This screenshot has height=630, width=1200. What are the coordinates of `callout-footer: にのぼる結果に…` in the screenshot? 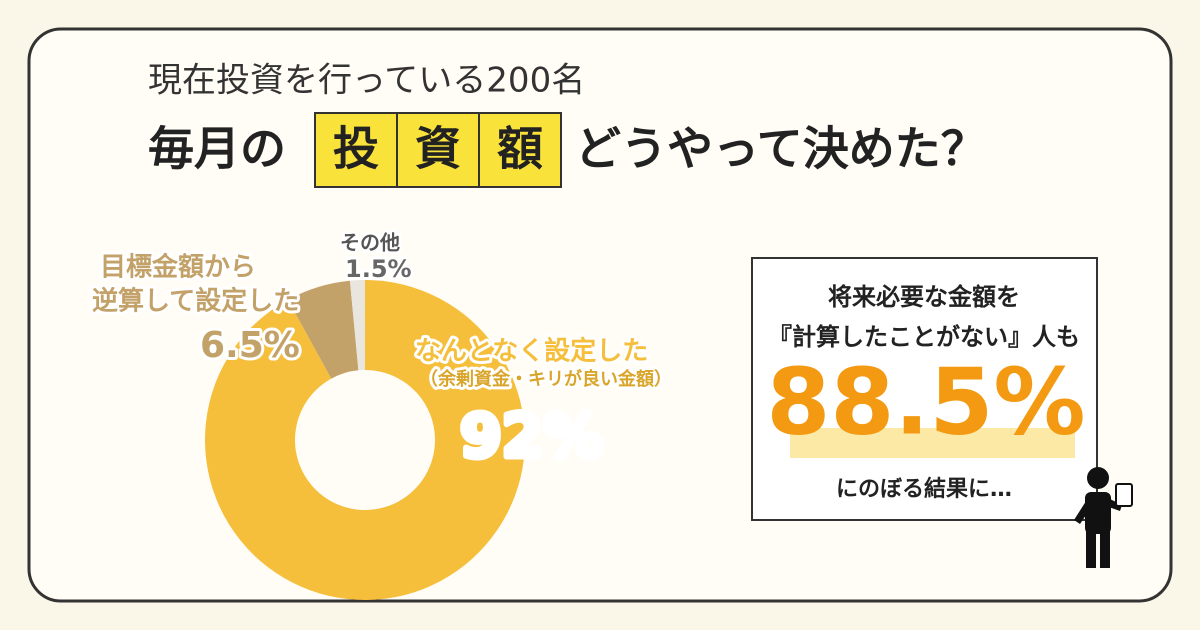 It's located at (924, 489).